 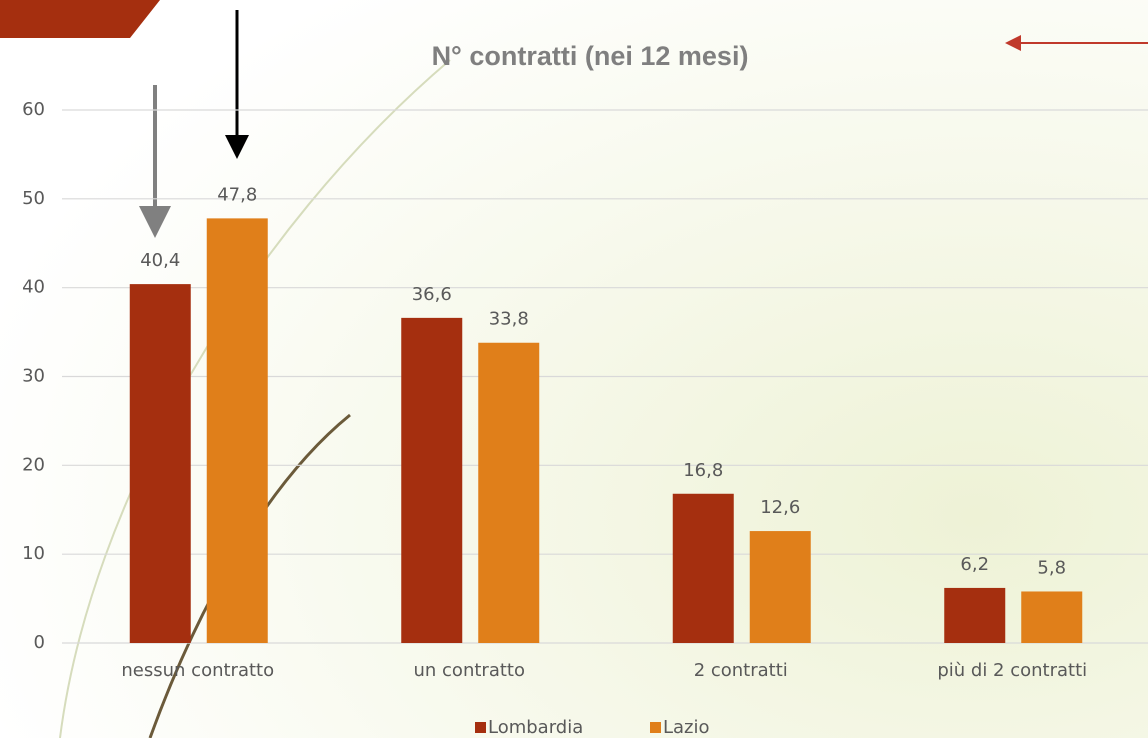 I want to click on y-tick-label: 20, so click(x=33, y=464).